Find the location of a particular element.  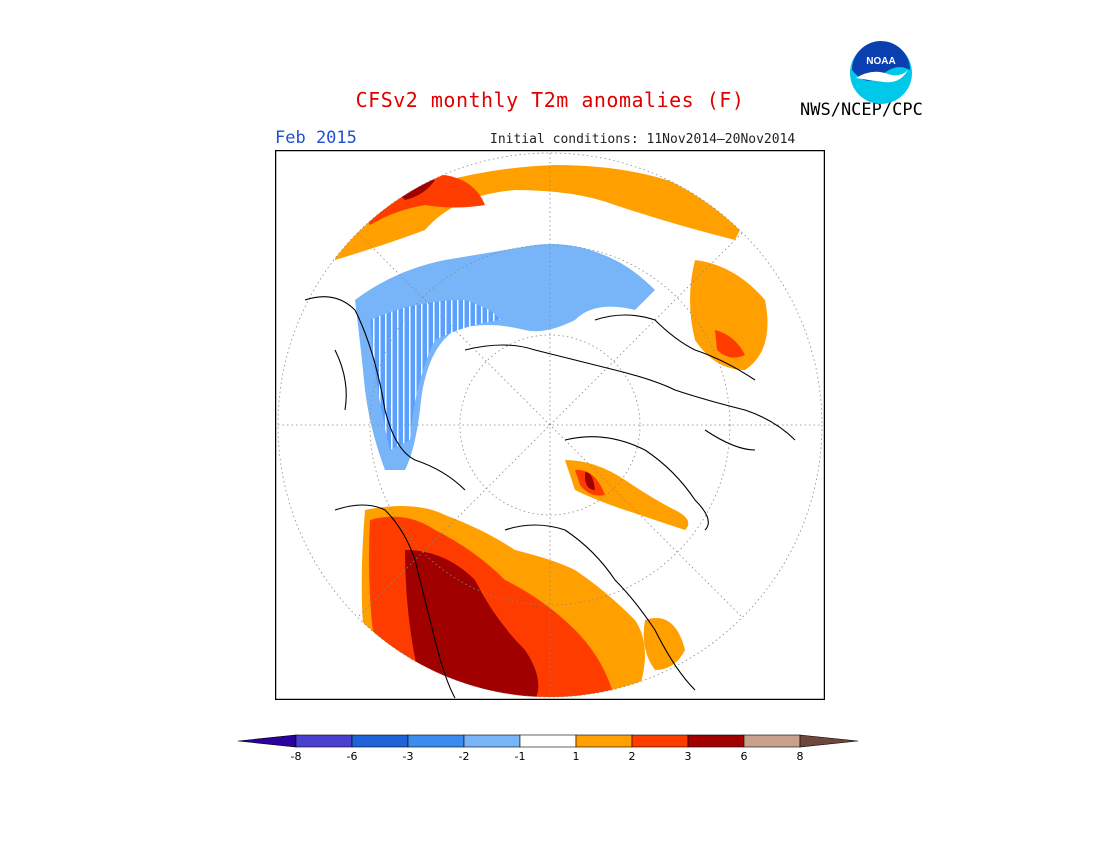

colorbar-tick-label: 2 is located at coordinates (632, 756).